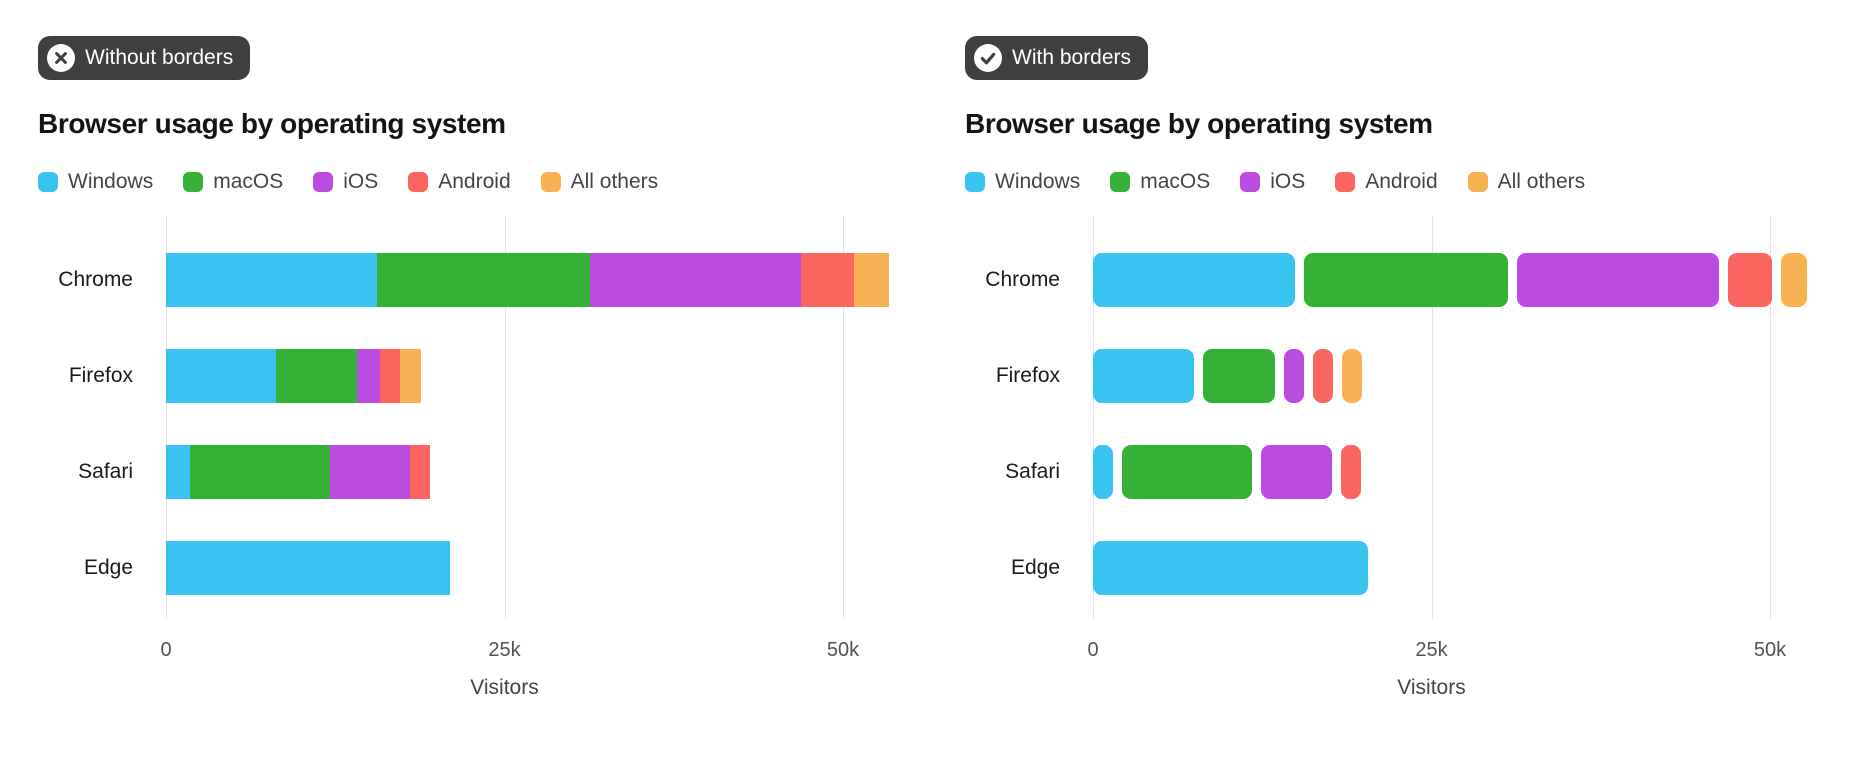  What do you see at coordinates (1072, 57) in the screenshot?
I see `badge-label: With borders` at bounding box center [1072, 57].